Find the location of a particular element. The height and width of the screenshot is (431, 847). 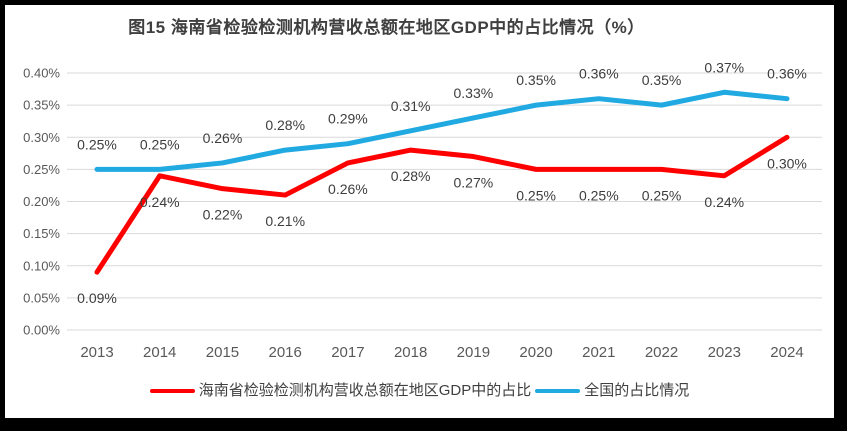

national-series-legend-label: 全国的占比情况 is located at coordinates (637, 390).